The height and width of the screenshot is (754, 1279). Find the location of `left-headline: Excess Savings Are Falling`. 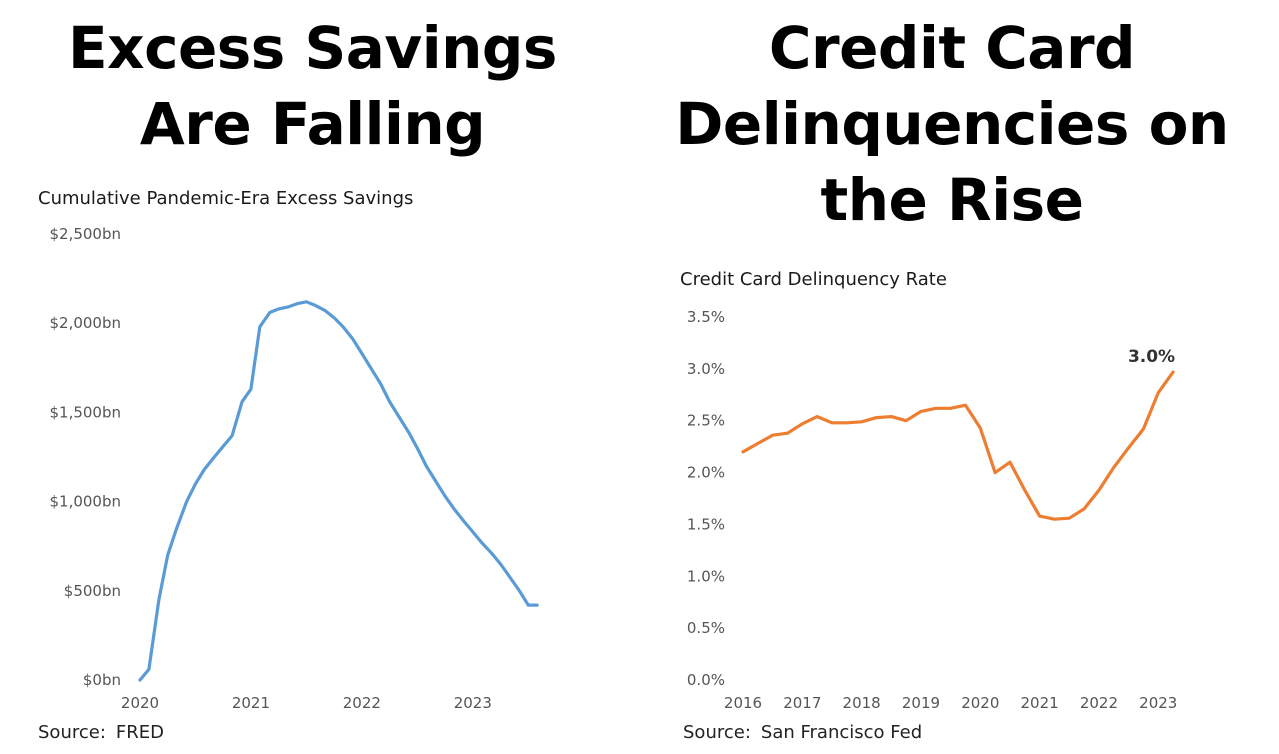

left-headline: Excess Savings Are Falling is located at coordinates (312, 86).